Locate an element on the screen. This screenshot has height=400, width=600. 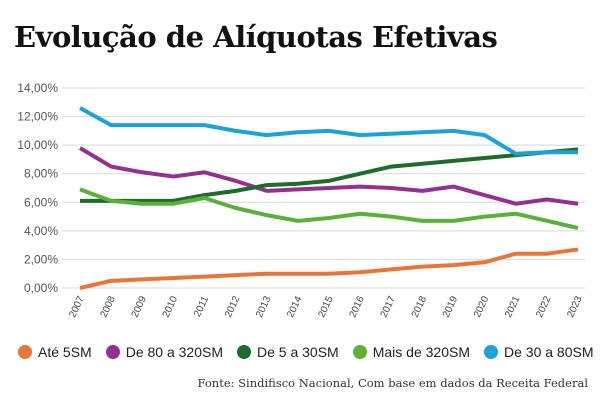
y-tick-label: 10,00% is located at coordinates (37, 145).